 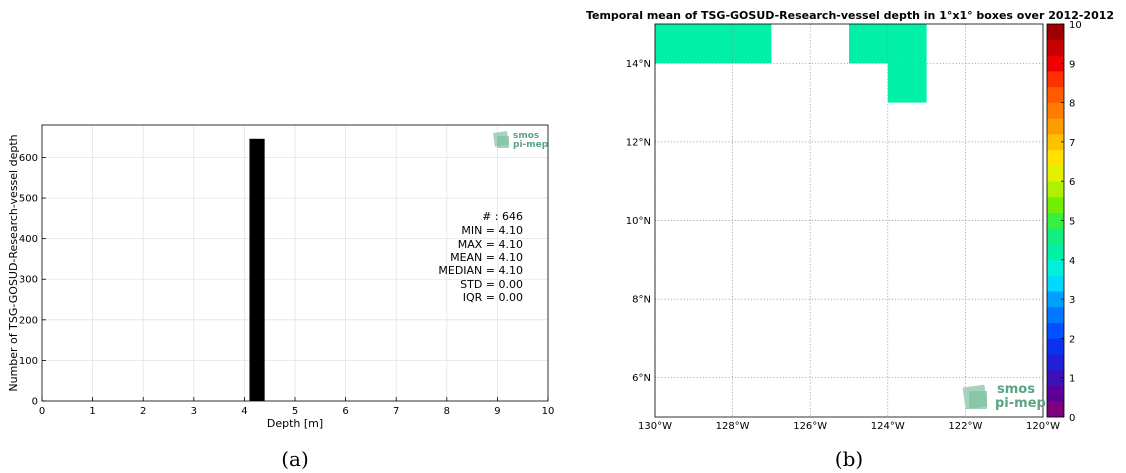 What do you see at coordinates (194, 411) in the screenshot?
I see `histogram-x-tick-label: 3` at bounding box center [194, 411].